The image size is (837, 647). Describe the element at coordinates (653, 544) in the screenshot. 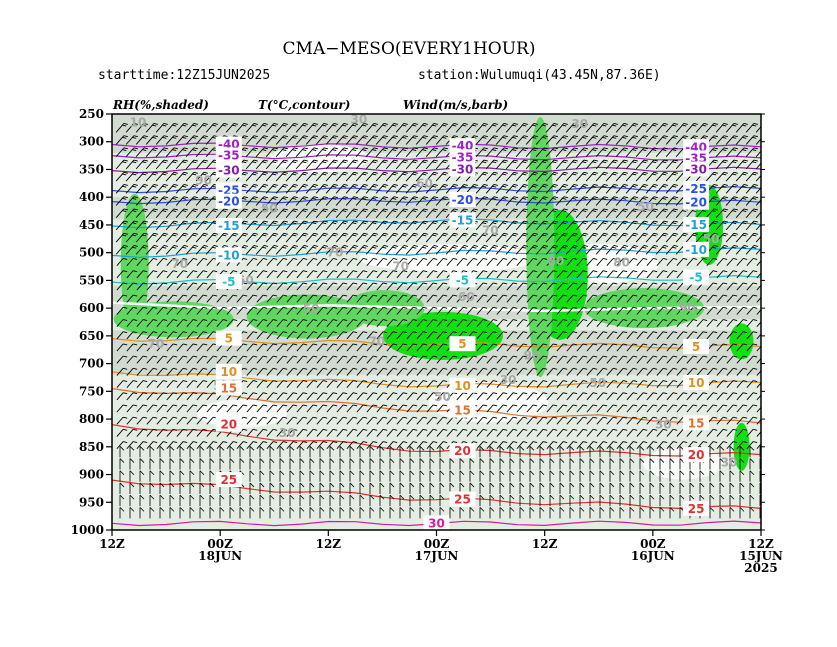

I see `x-tick-label: 00Z` at that location.